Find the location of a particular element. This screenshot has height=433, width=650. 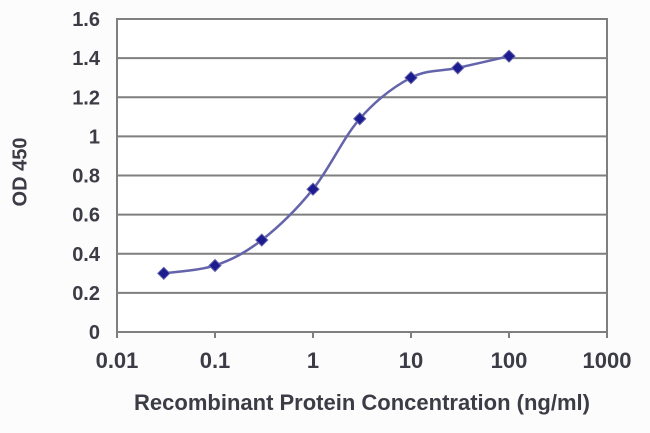

y-tick-label: 0 is located at coordinates (94, 333).